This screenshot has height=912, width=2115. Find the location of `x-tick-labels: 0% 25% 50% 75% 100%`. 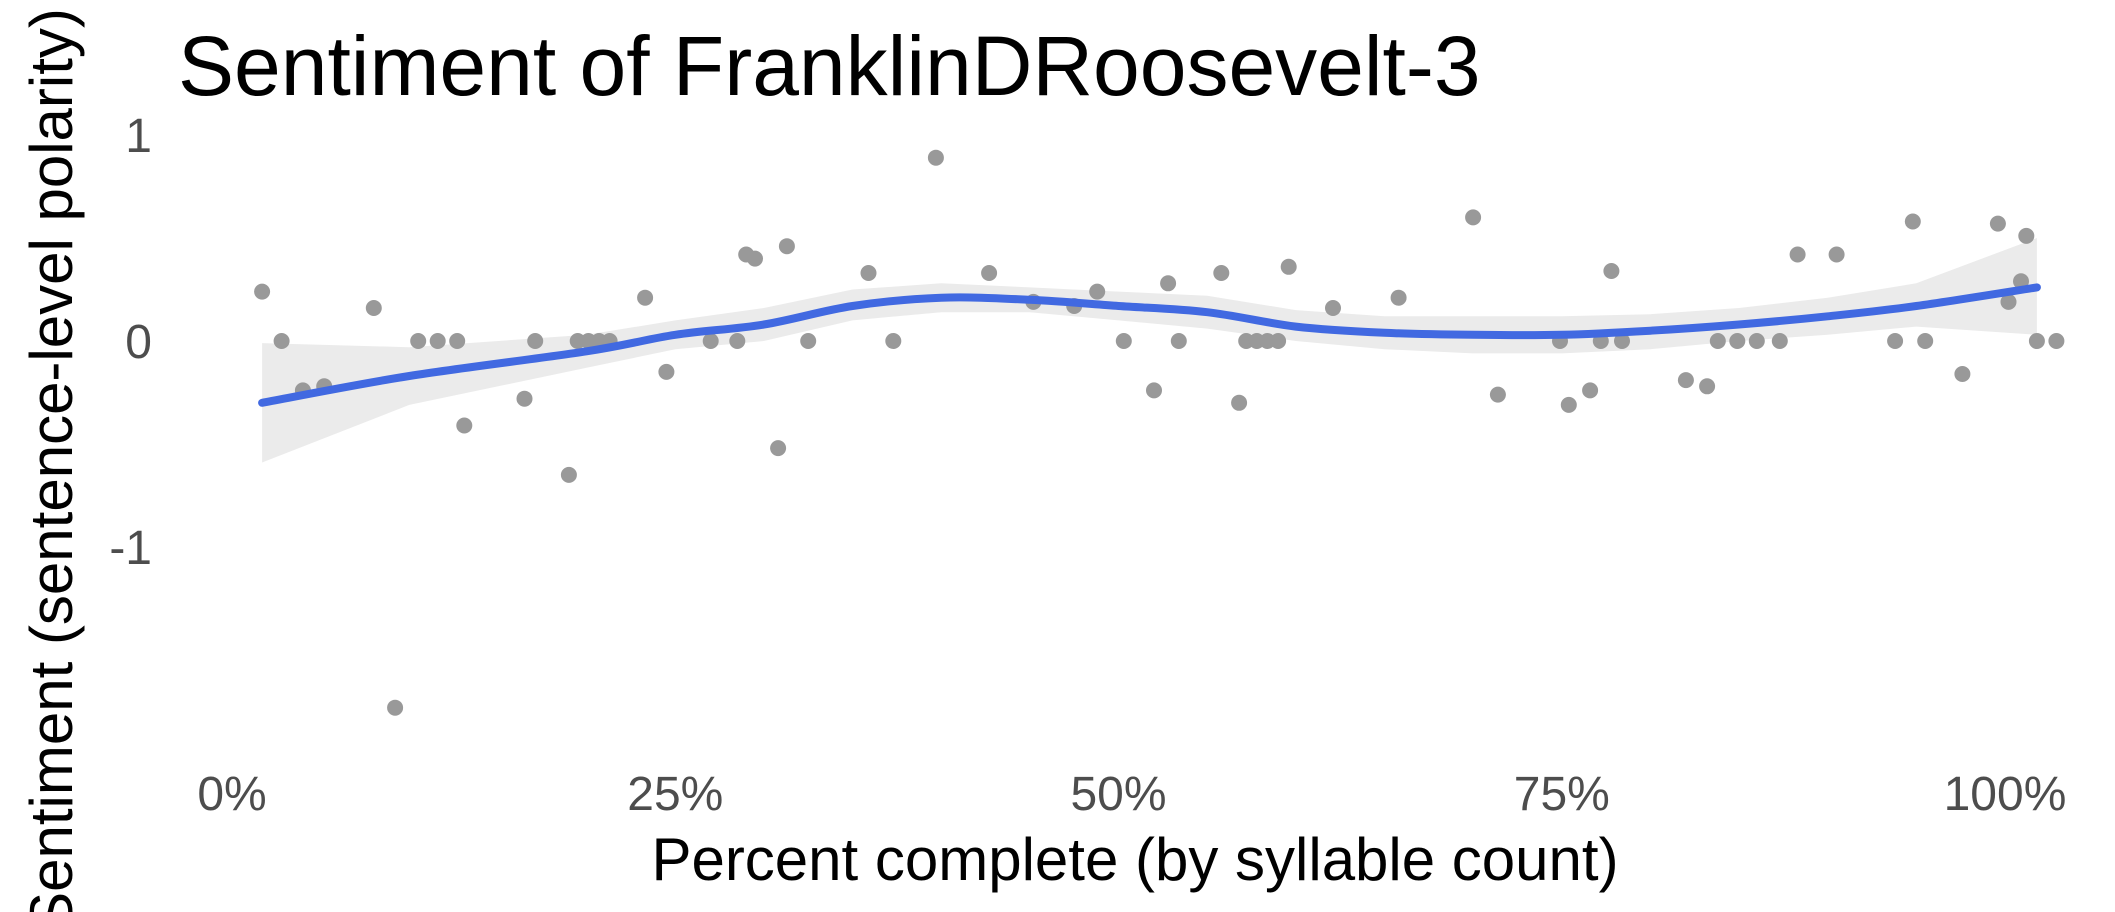

x-tick-labels: 0% 25% 50% 75% 100% is located at coordinates (1131, 794).